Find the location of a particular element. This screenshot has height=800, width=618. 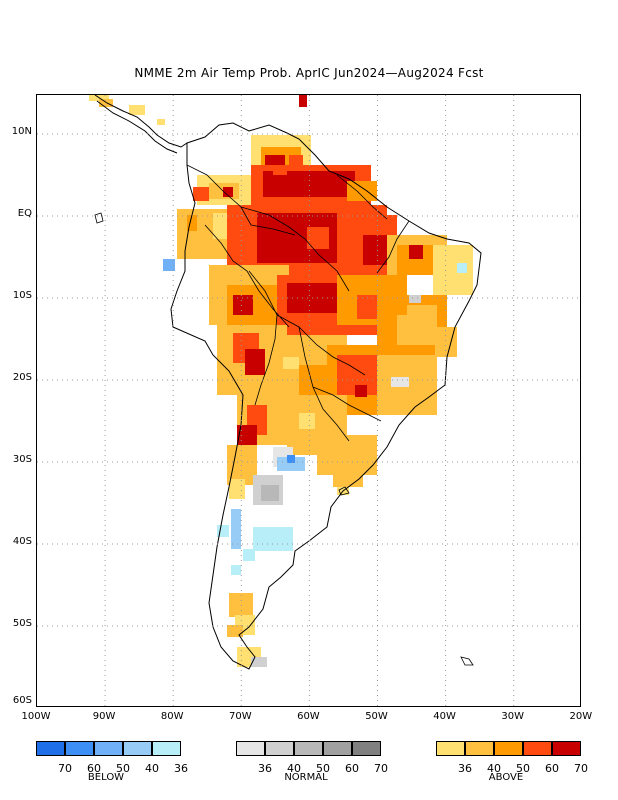

legend-normal-title: NORMAL is located at coordinates (306, 777).